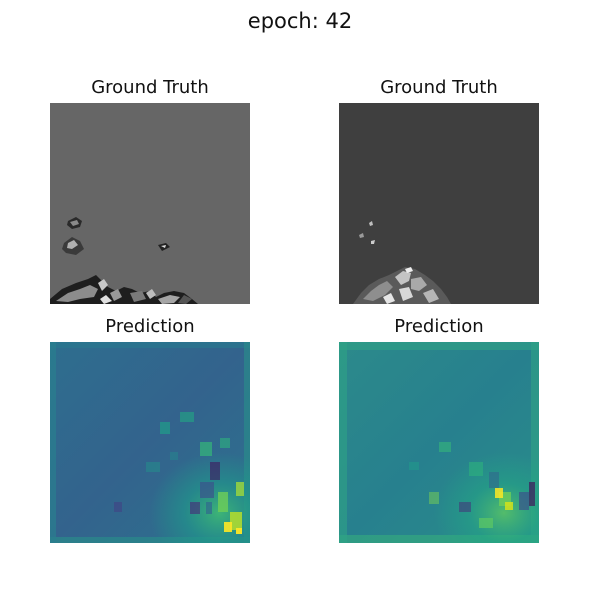 This screenshot has width=600, height=600. Describe the element at coordinates (150, 326) in the screenshot. I see `panel-title-prediction-left: Prediction` at that location.